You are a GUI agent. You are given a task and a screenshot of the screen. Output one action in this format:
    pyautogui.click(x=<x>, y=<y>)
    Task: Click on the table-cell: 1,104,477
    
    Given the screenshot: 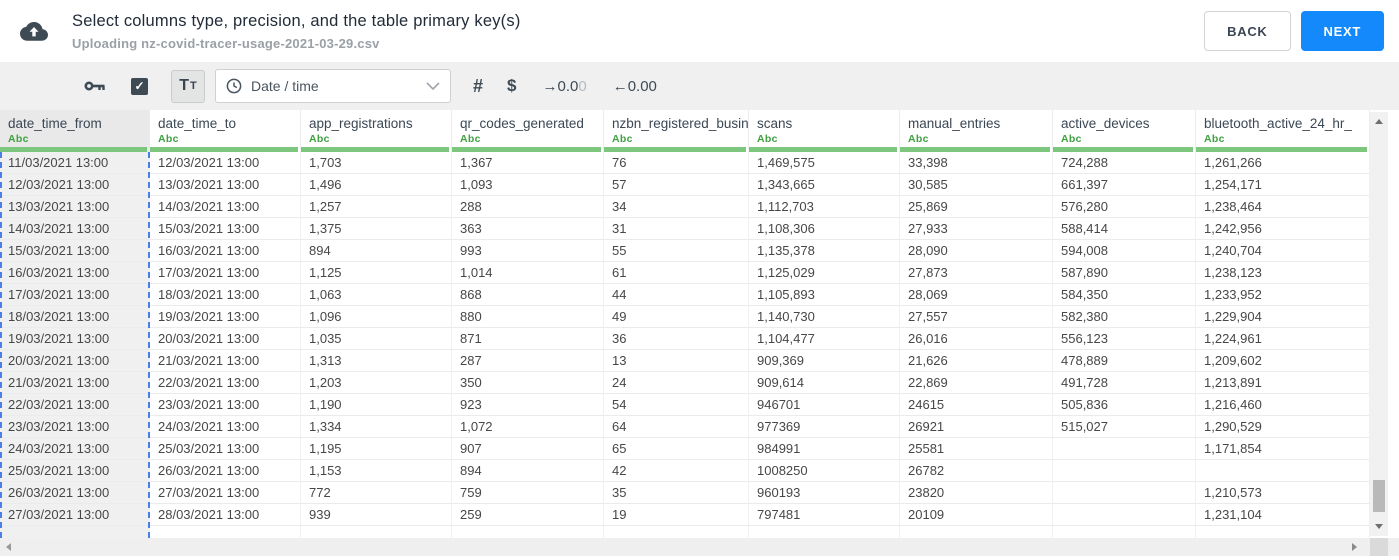 What is the action you would take?
    pyautogui.click(x=824, y=339)
    